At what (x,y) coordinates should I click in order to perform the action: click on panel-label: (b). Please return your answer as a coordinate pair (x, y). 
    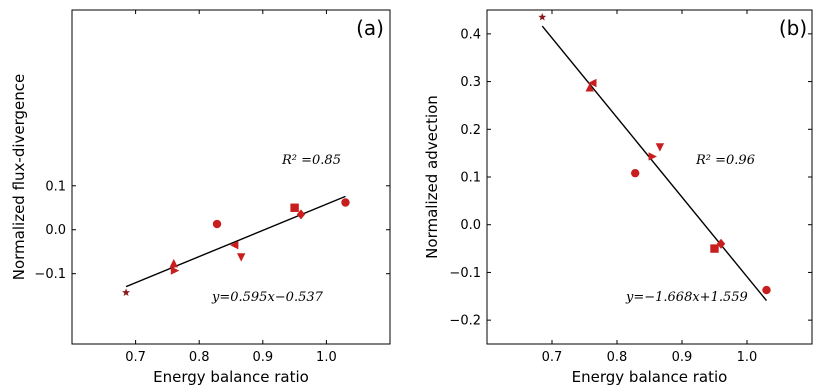
    Looking at the image, I should click on (793, 28).